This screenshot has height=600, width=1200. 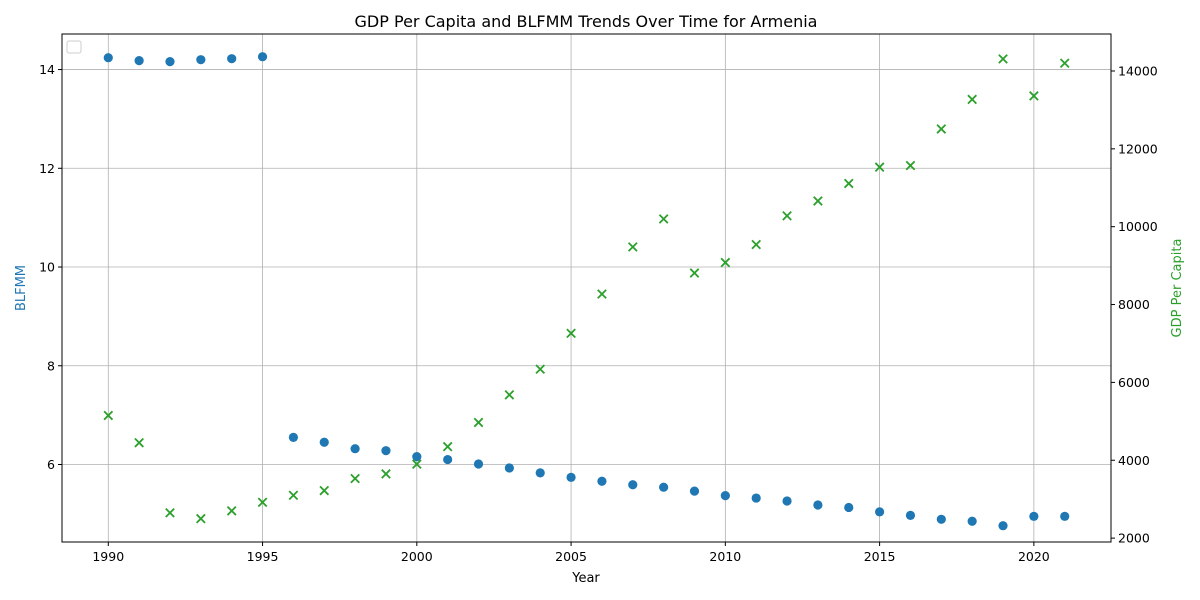 What do you see at coordinates (21, 288) in the screenshot?
I see `left-axis-title: BLFMM` at bounding box center [21, 288].